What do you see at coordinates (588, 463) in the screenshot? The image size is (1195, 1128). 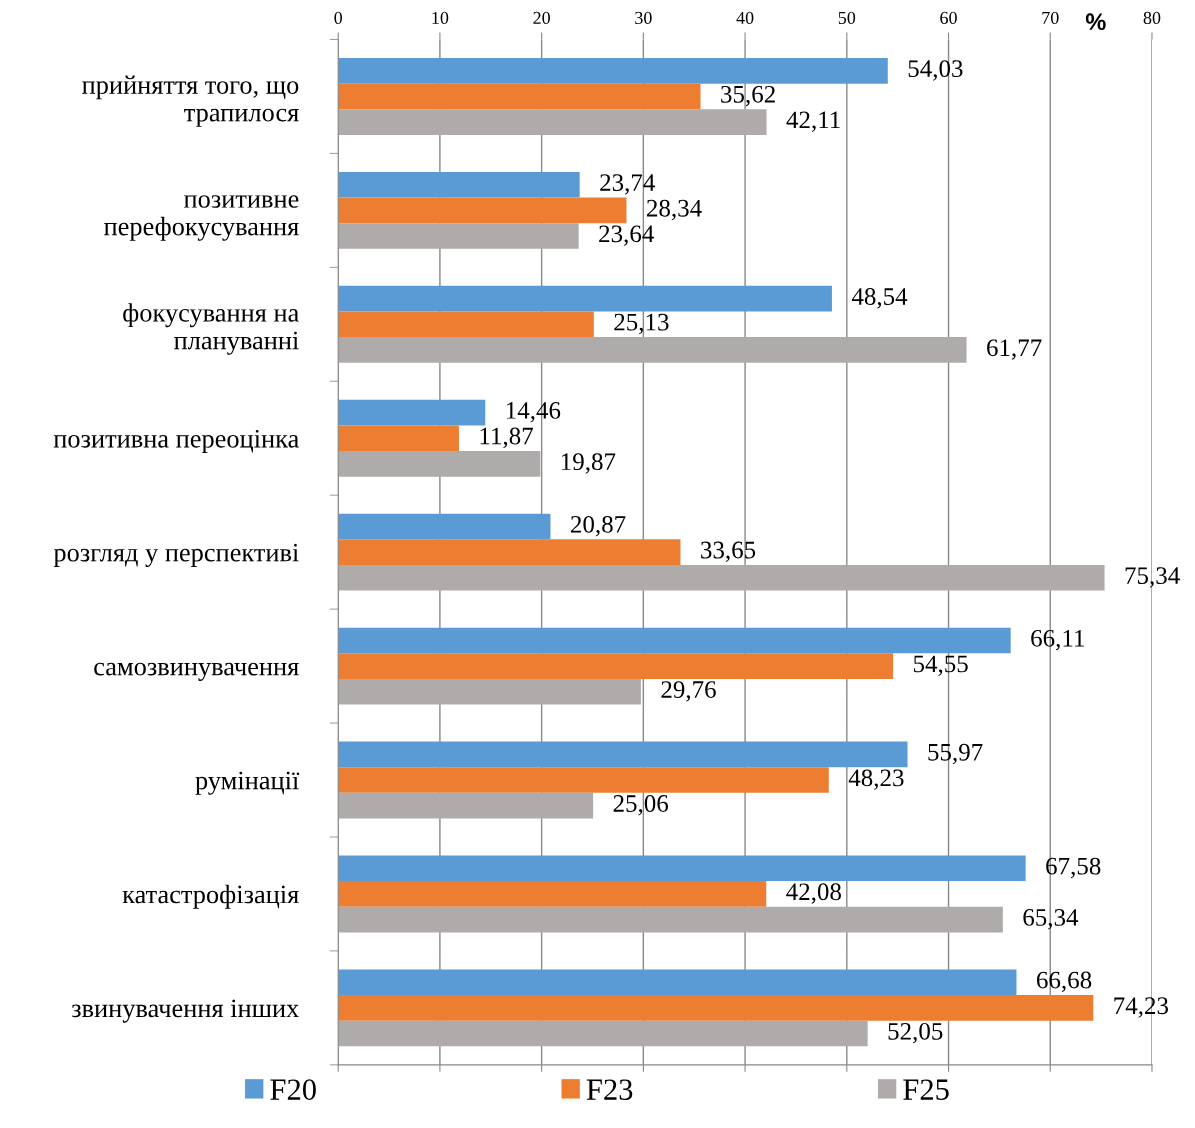 I see `data-label: 19,87` at bounding box center [588, 463].